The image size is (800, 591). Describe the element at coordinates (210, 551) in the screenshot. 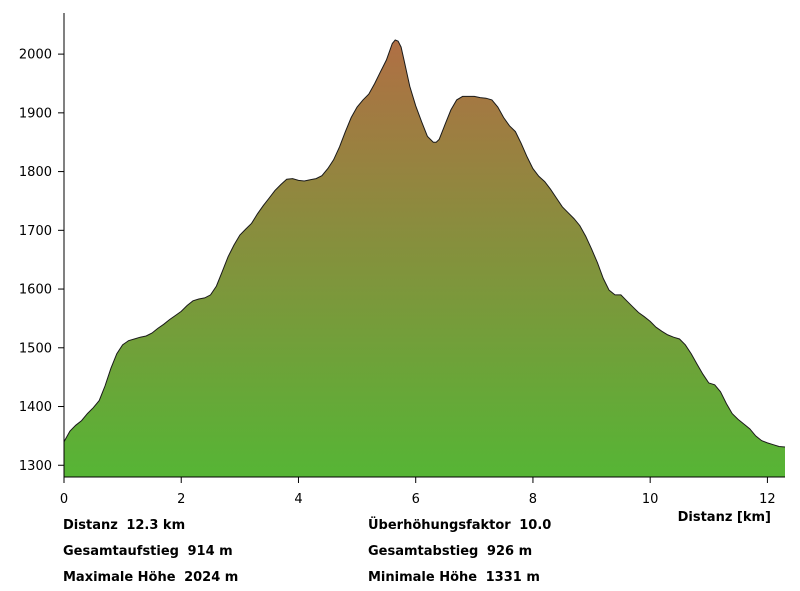

I see `ascent-value: 914 m` at that location.